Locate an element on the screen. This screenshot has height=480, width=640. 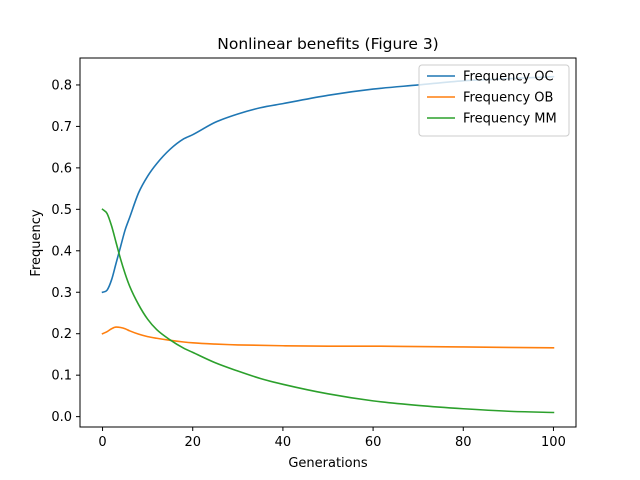
x-axis-title: Generations is located at coordinates (328, 463).